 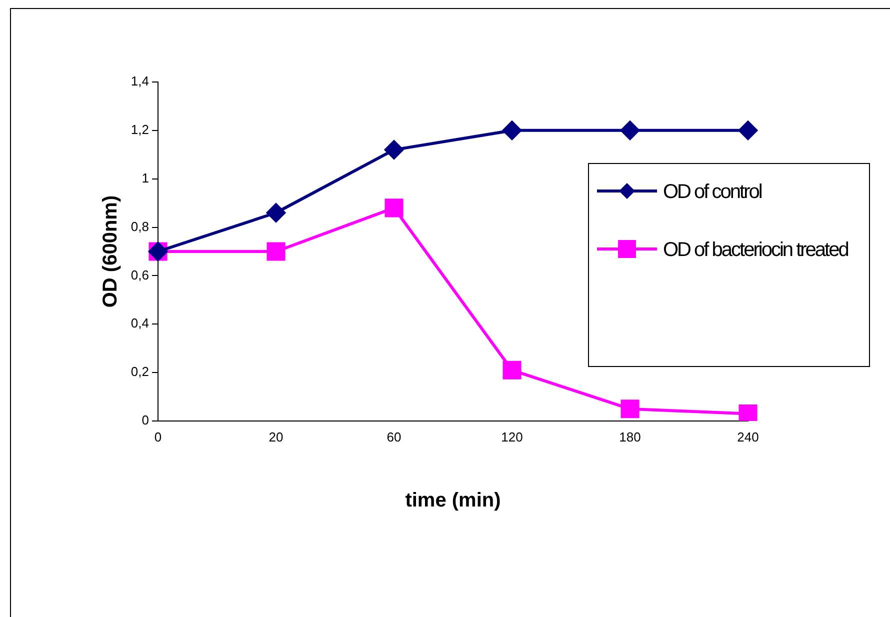 What do you see at coordinates (139, 130) in the screenshot?
I see `y-tick-label: 1,2` at bounding box center [139, 130].